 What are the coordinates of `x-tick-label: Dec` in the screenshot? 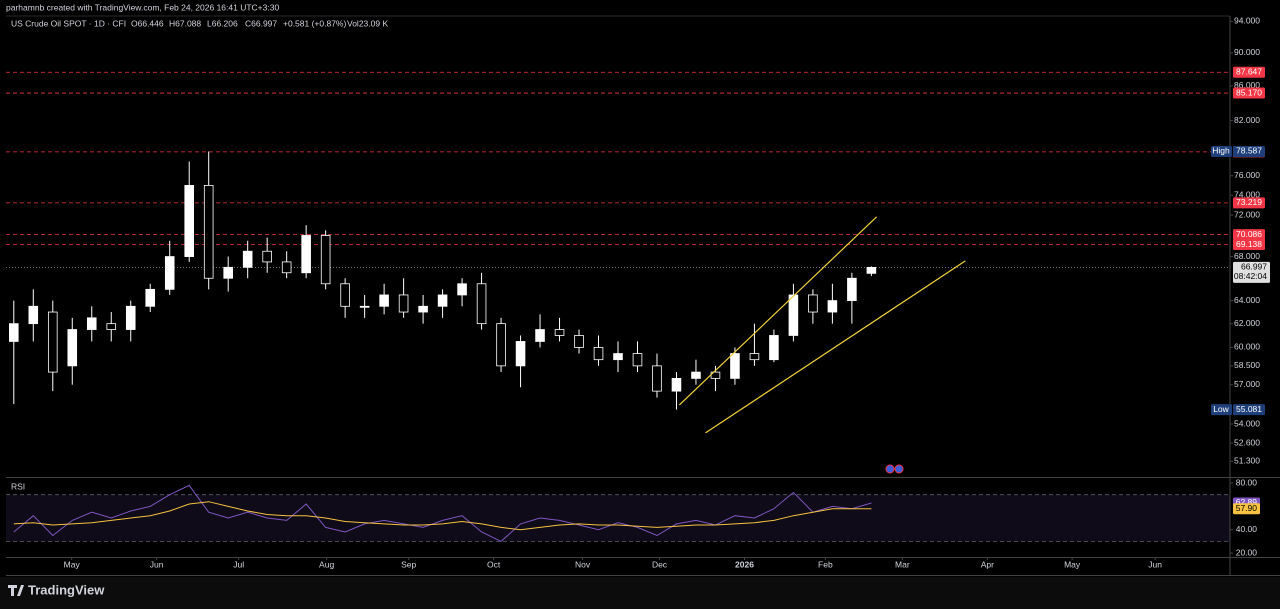 It's located at (660, 564).